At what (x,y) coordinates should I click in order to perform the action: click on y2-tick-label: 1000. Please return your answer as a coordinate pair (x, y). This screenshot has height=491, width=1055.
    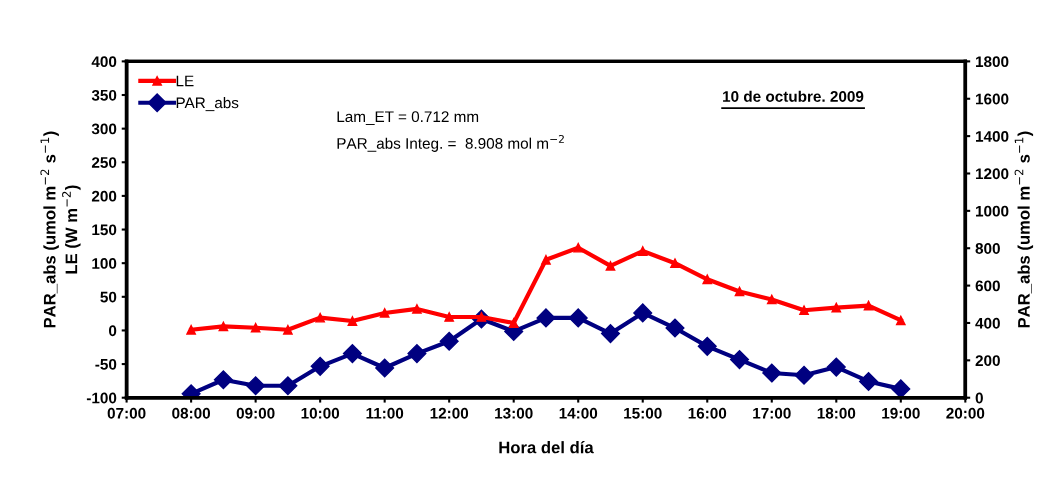
    Looking at the image, I should click on (992, 211).